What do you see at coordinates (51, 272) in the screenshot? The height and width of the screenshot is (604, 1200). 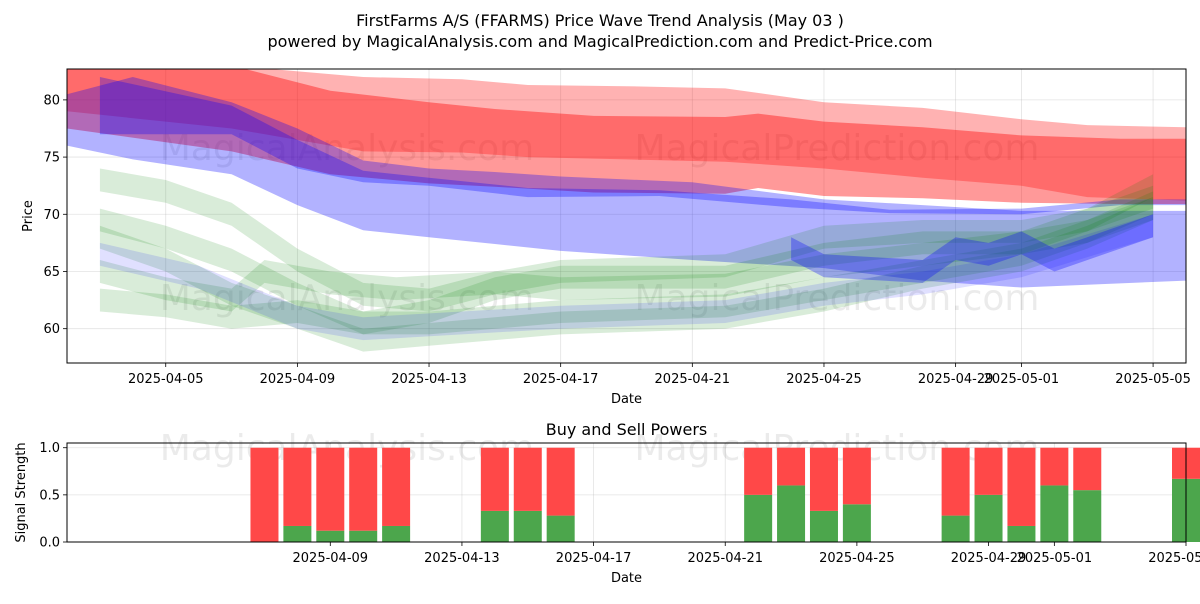 I see `y-tick-label: 65` at bounding box center [51, 272].